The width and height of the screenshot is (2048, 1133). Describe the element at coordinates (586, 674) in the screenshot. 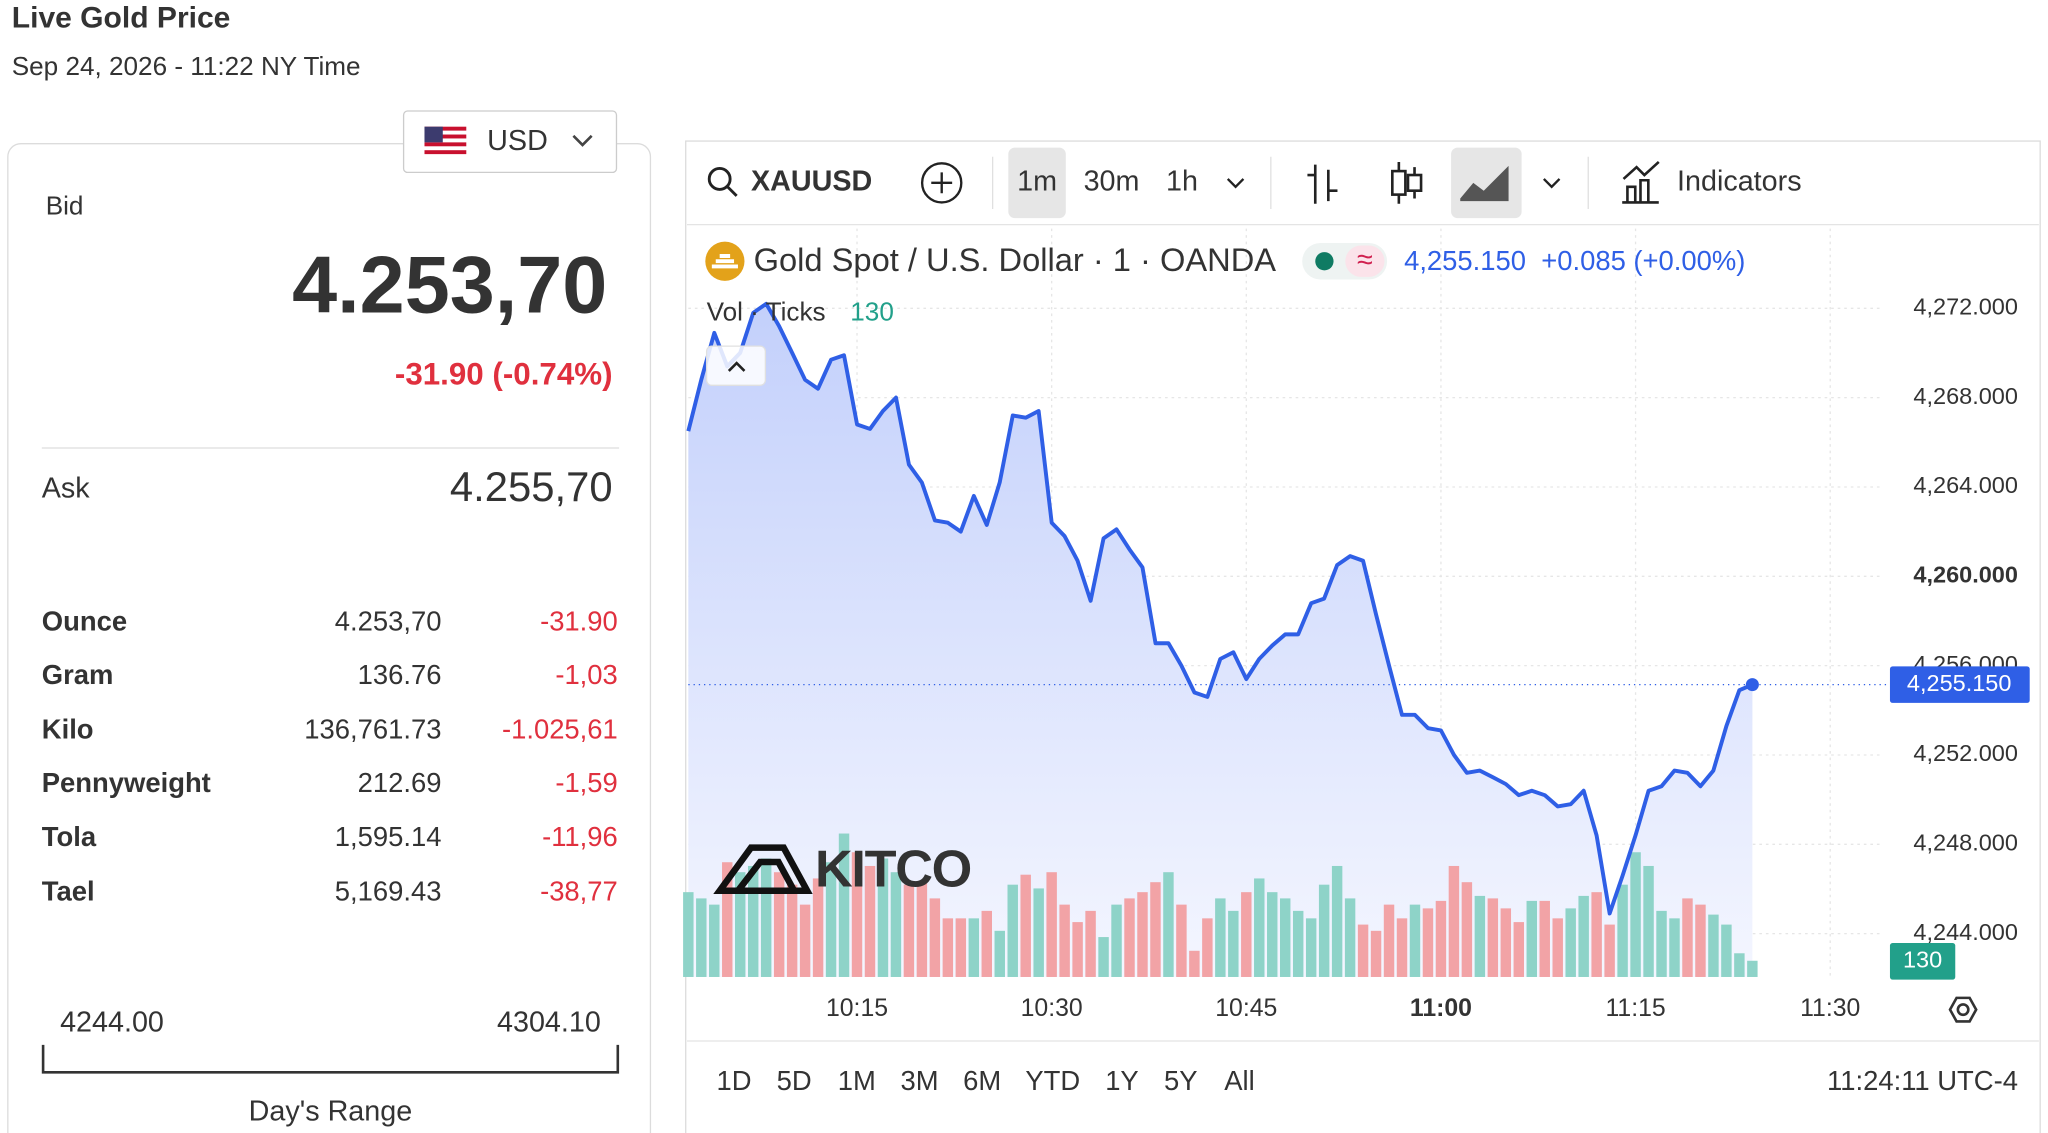

I see `unit-change: -1,03` at that location.